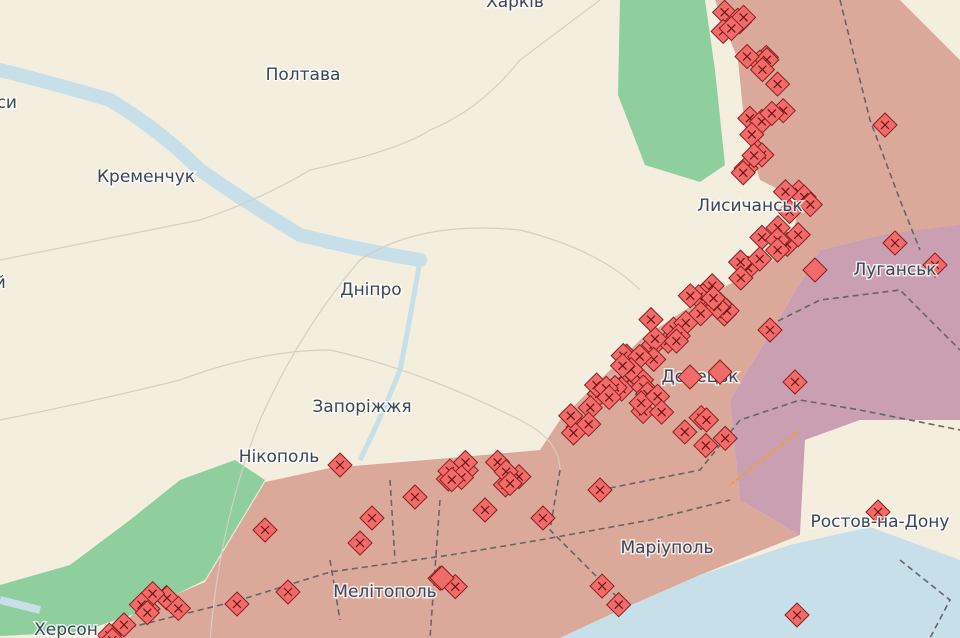  What do you see at coordinates (765, 457) in the screenshot?
I see `road-highlight` at bounding box center [765, 457].